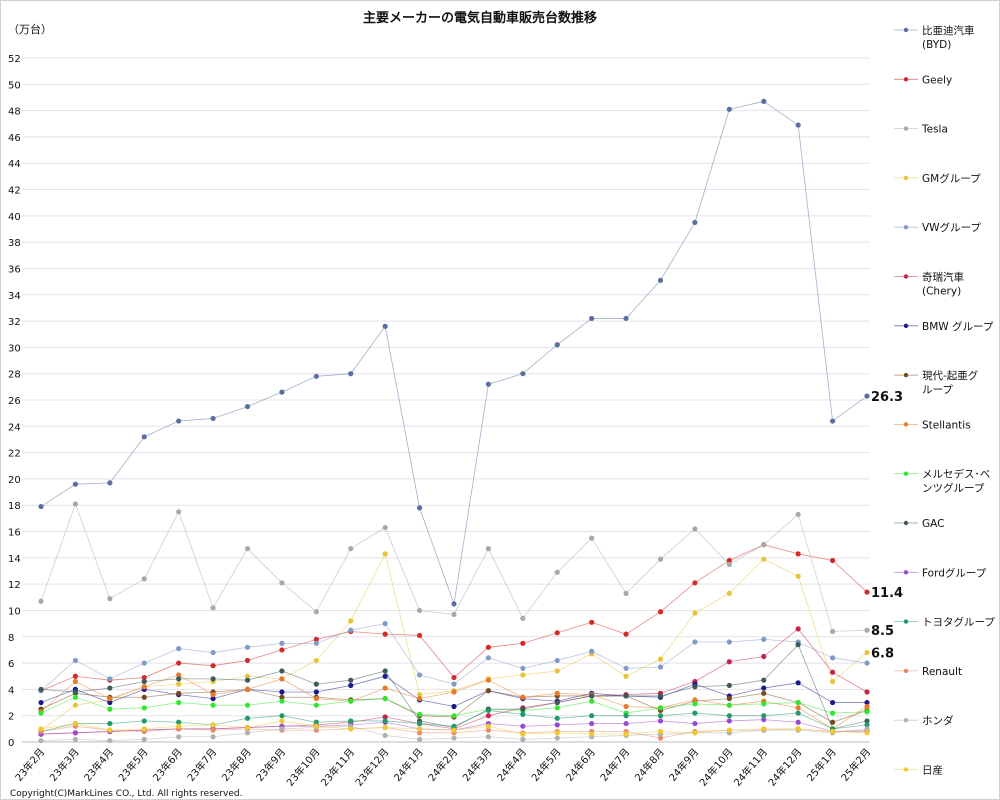 Image resolution: width=1000 pixels, height=800 pixels. What do you see at coordinates (11, 743) in the screenshot?
I see `y-tick-label: 0` at bounding box center [11, 743].